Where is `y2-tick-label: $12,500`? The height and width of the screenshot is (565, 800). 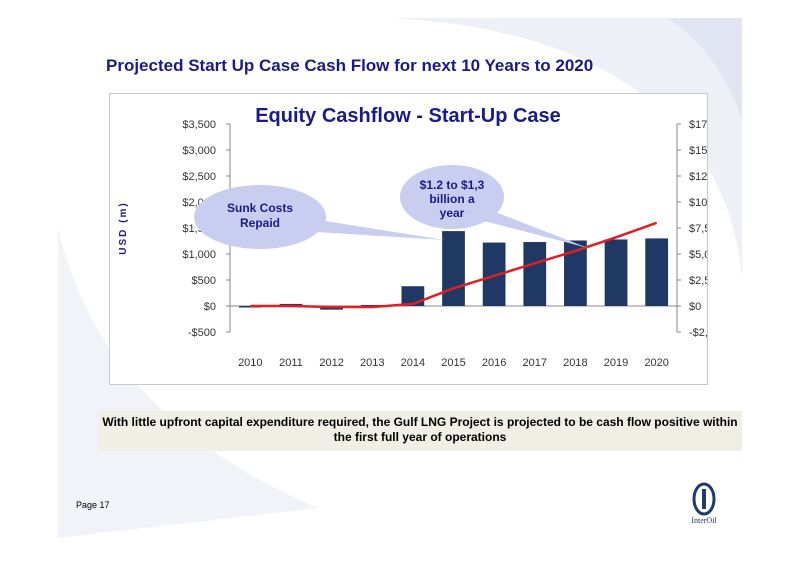 y2-tick-label: $12,500 is located at coordinates (698, 177).